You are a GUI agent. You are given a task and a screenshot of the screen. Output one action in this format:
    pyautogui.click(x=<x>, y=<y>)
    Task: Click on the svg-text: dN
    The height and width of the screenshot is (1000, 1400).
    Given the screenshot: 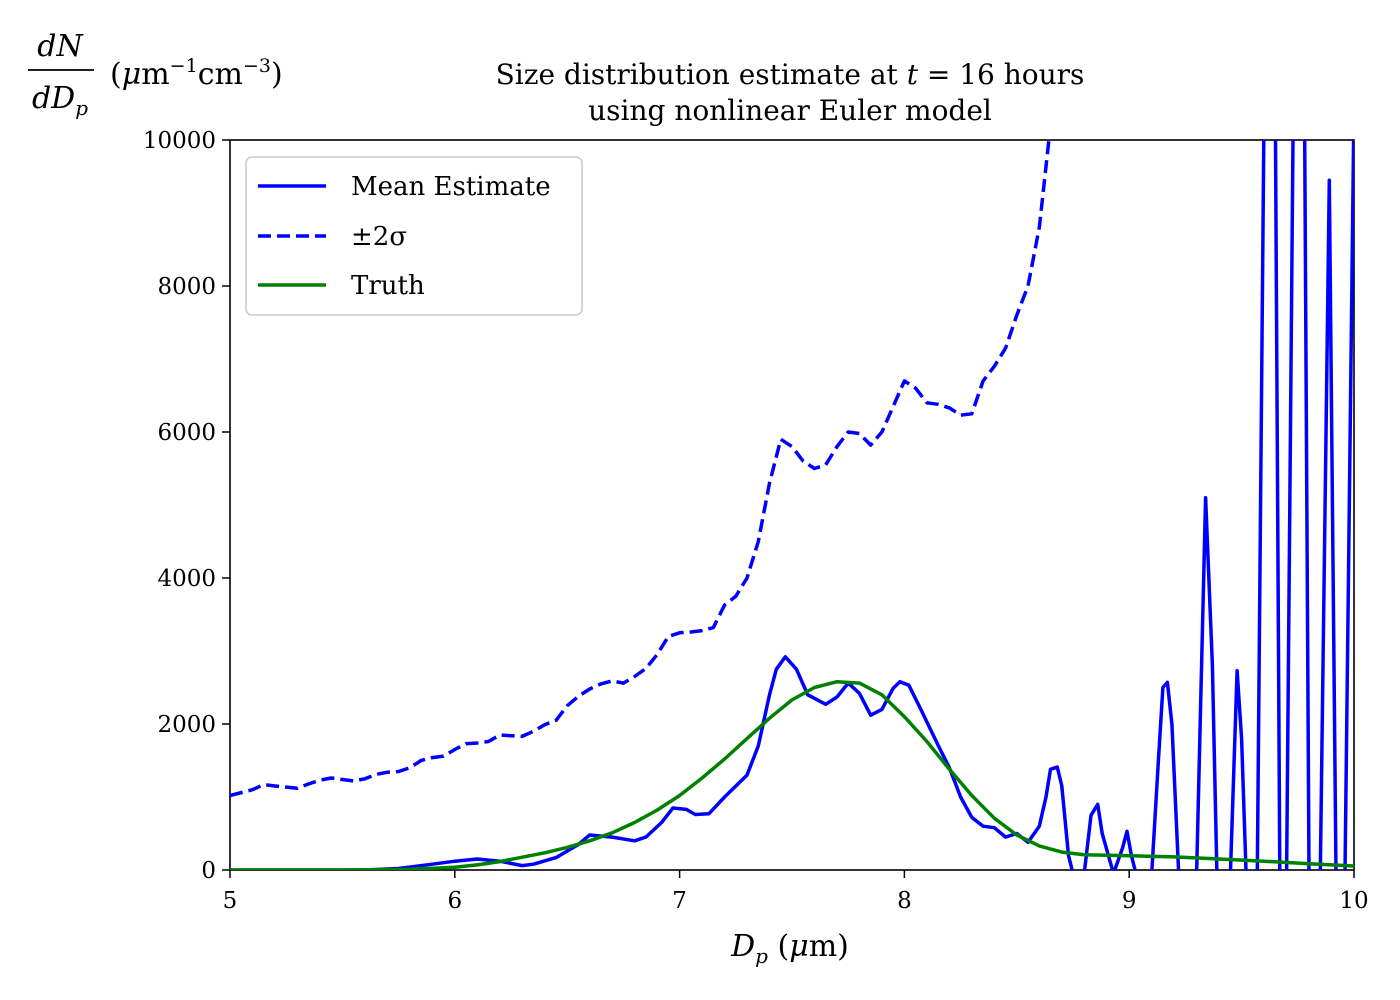 What is the action you would take?
    pyautogui.click(x=60, y=46)
    